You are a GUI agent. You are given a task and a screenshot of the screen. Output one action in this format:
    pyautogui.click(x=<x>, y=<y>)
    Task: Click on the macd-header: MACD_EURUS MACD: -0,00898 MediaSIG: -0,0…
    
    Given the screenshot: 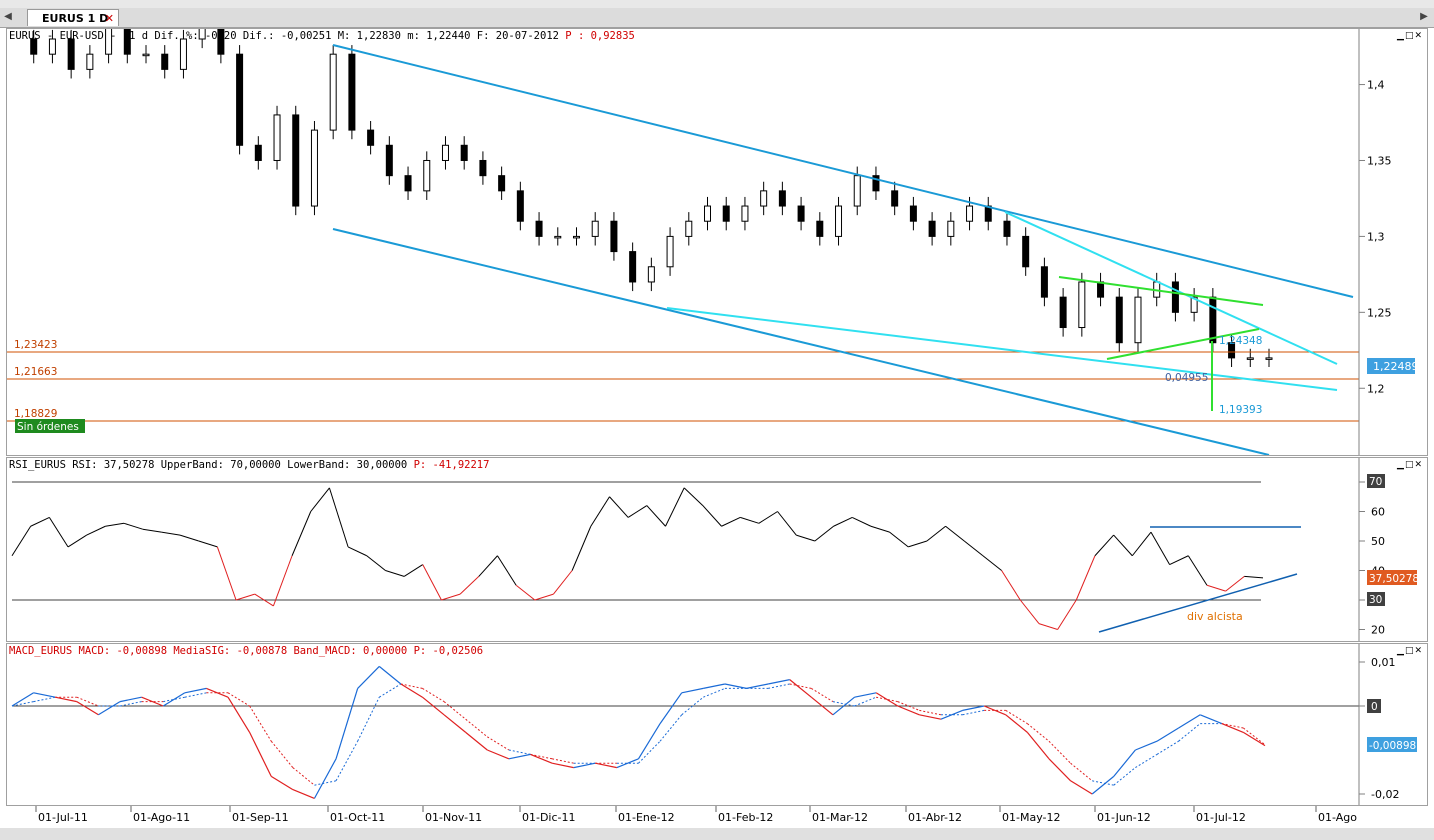 What is the action you would take?
    pyautogui.click(x=246, y=651)
    